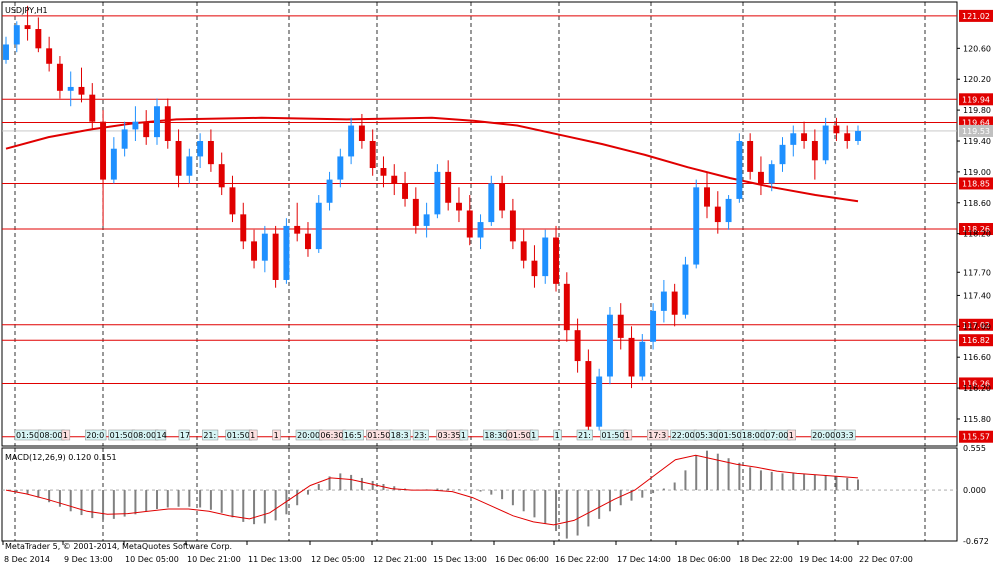  I want to click on session-label: 20:0, so click(95, 435).